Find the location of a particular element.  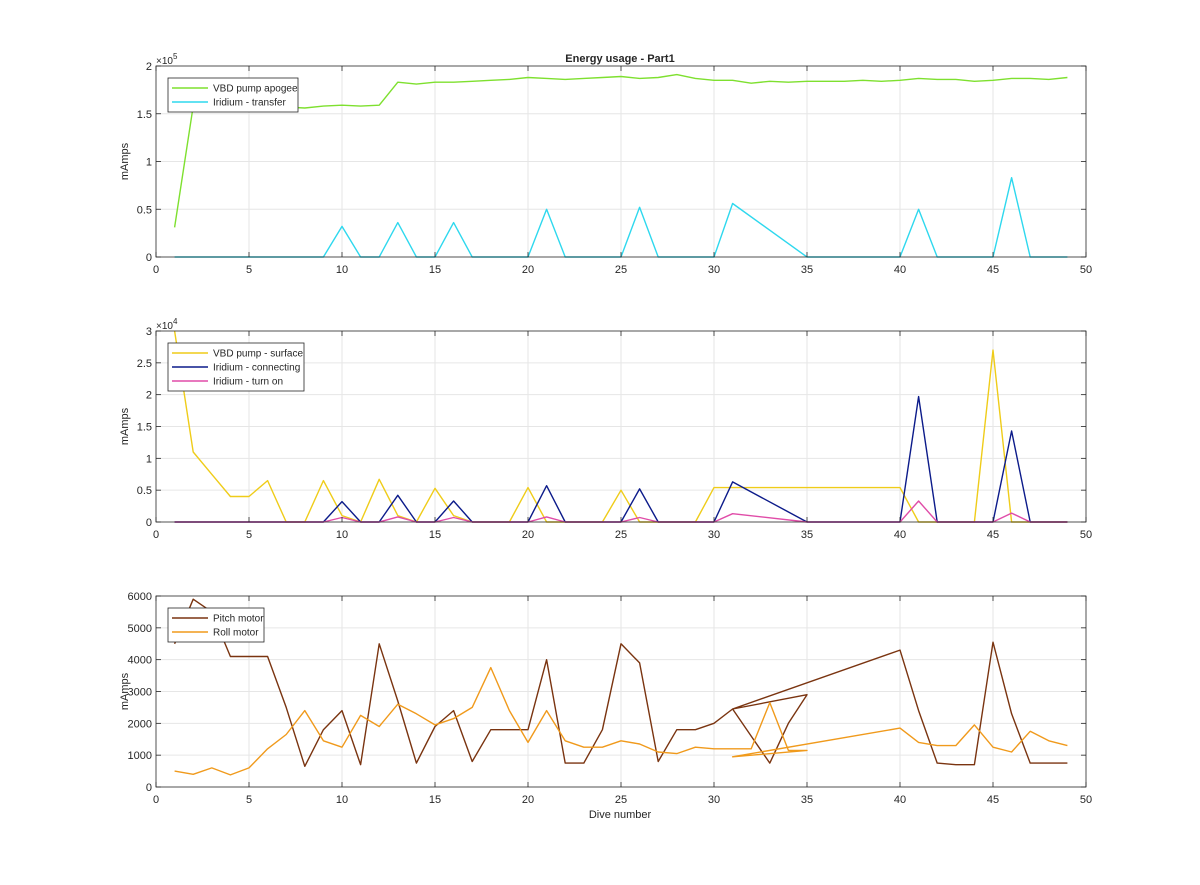

y-tick-label: 2000 is located at coordinates (140, 724).